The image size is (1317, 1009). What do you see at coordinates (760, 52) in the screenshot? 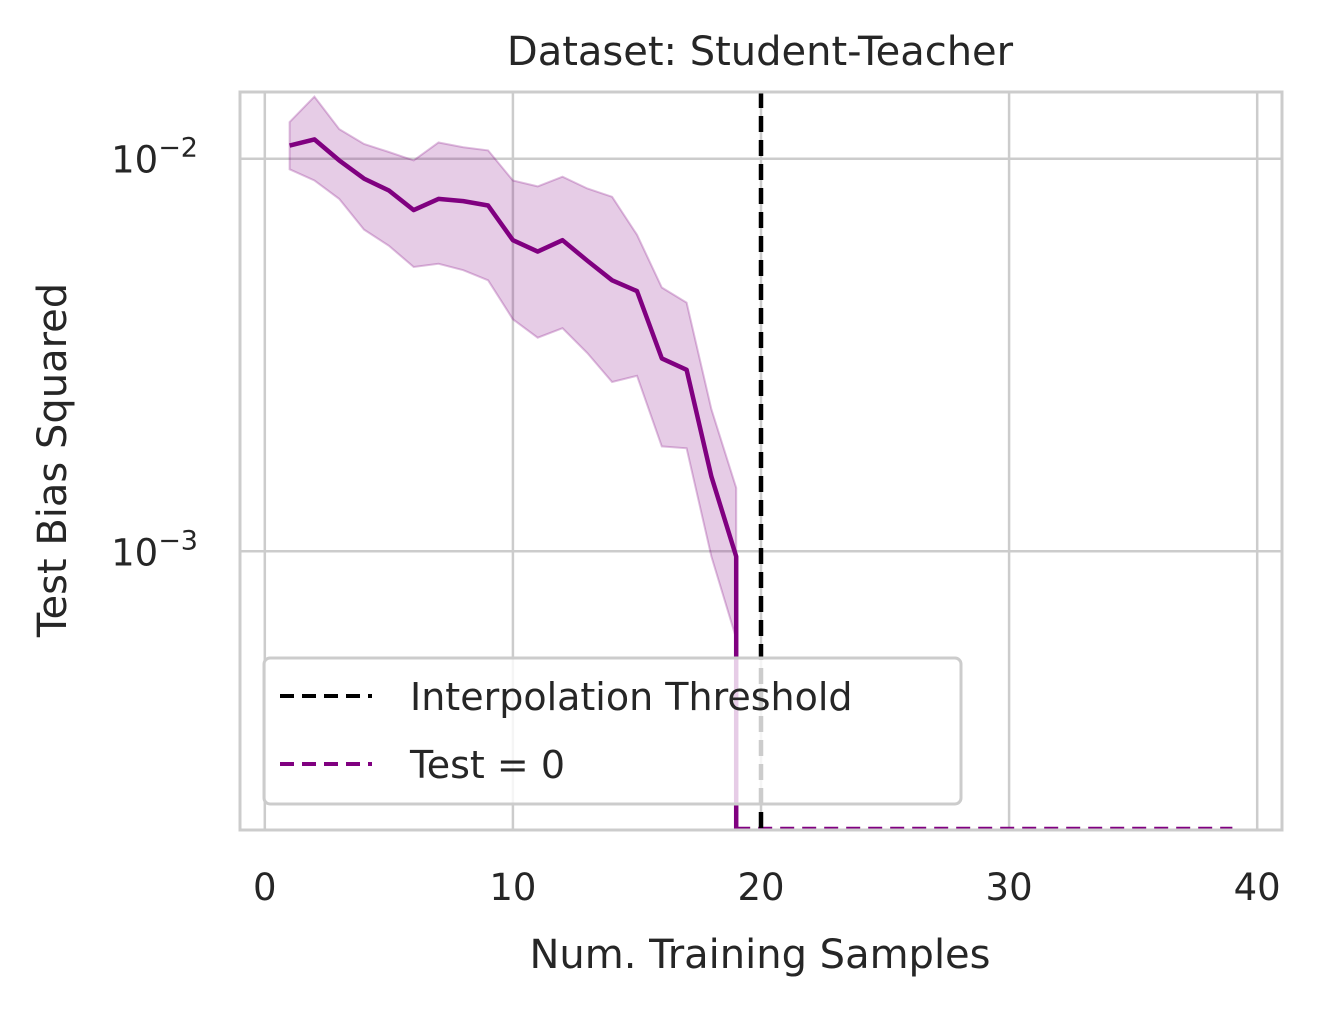
I see `chart-title: Dataset: Student-Teacher` at bounding box center [760, 52].